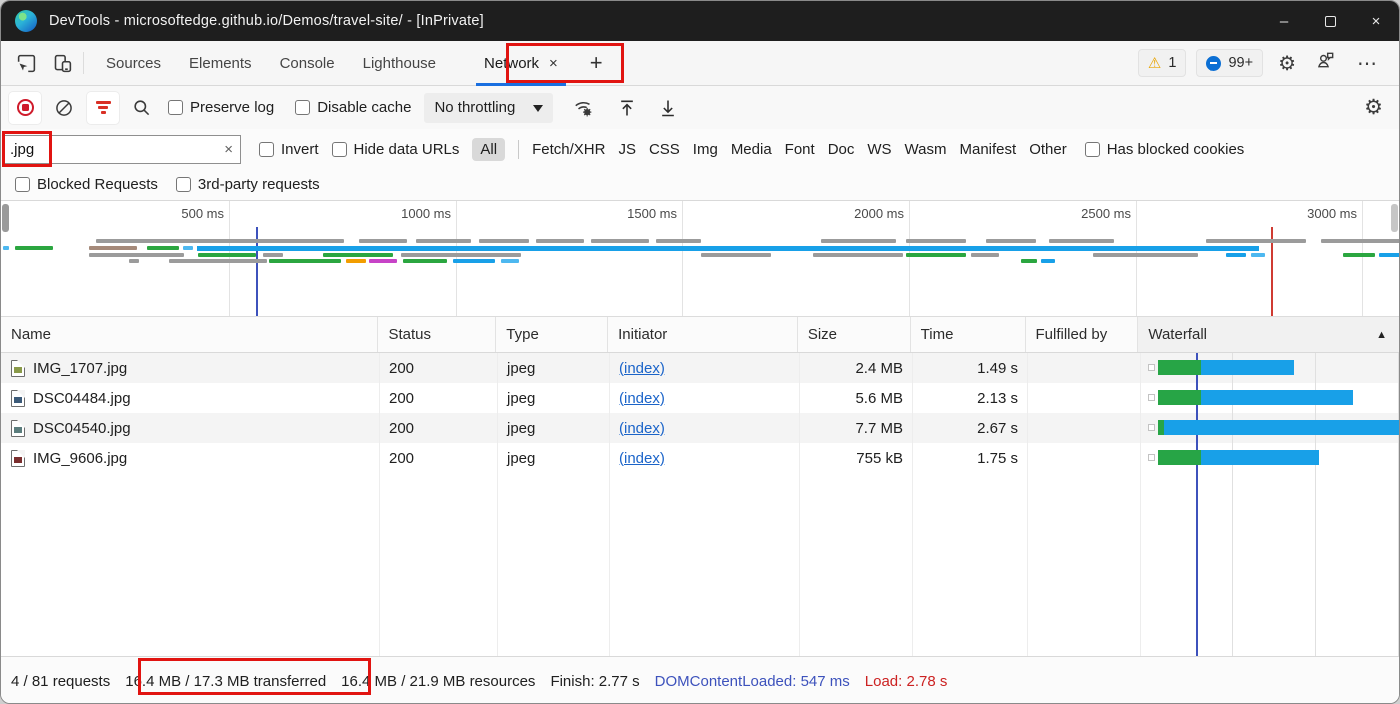 This screenshot has height=704, width=1400. What do you see at coordinates (1082, 334) in the screenshot?
I see `column-header-fulfilled-by: Fulfilled by` at bounding box center [1082, 334].